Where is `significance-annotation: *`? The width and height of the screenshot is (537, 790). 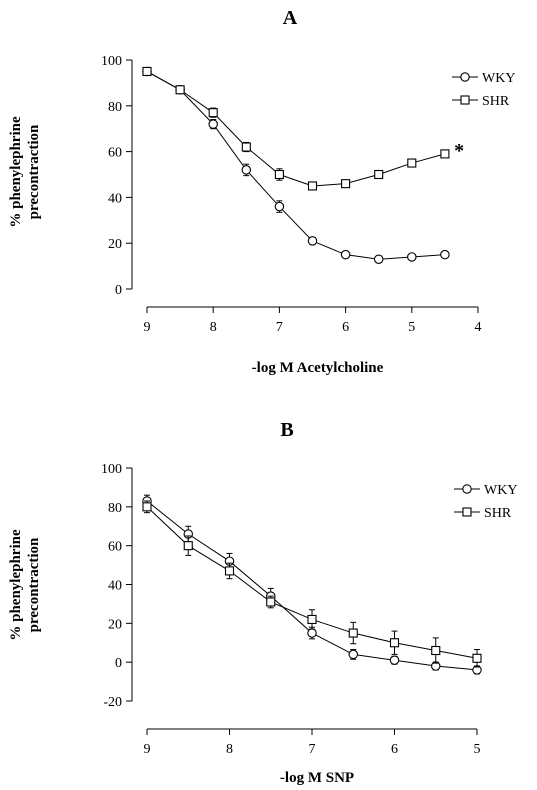
significance-annotation: * is located at coordinates (459, 151).